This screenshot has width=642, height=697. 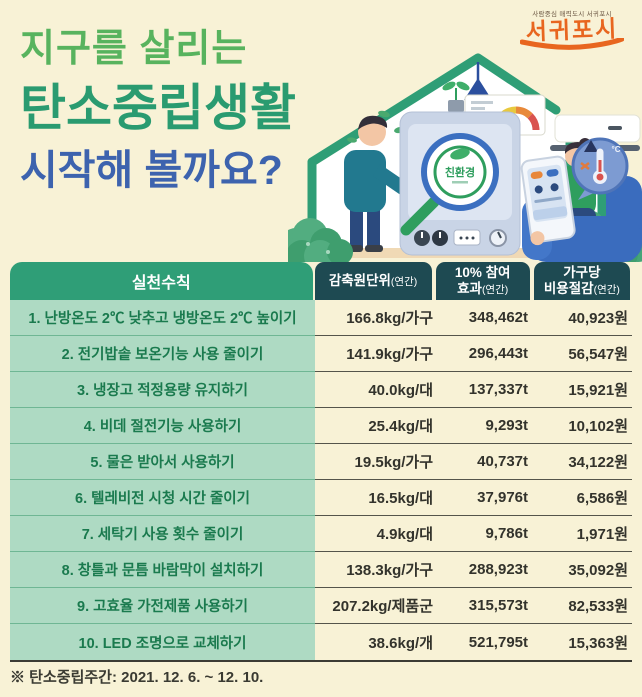 What do you see at coordinates (473, 462) in the screenshot?
I see `row-values: 19.5kg/가구 40,737t 34,122원` at bounding box center [473, 462].